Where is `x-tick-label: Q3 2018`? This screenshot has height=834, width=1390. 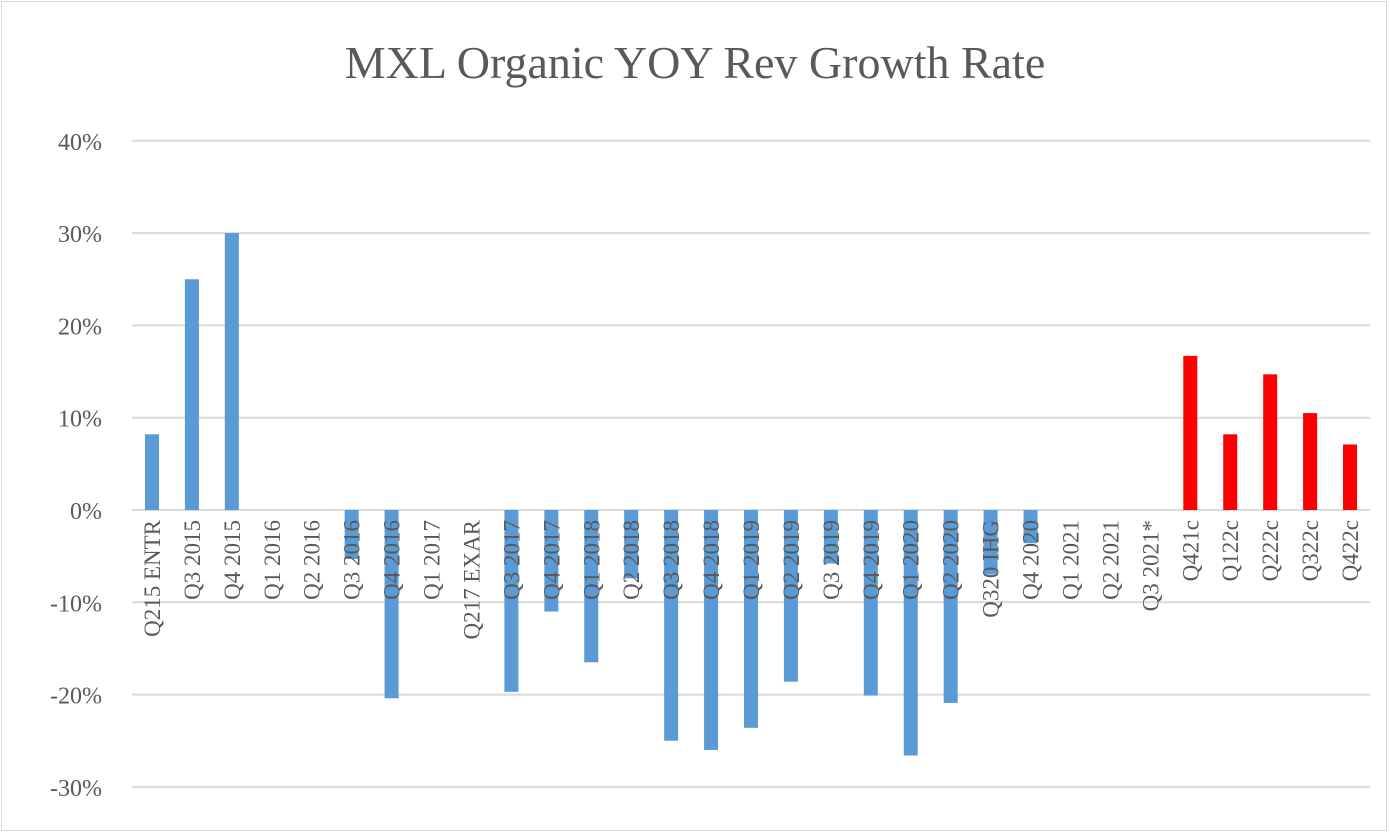 x-tick-label: Q3 2018 is located at coordinates (671, 560).